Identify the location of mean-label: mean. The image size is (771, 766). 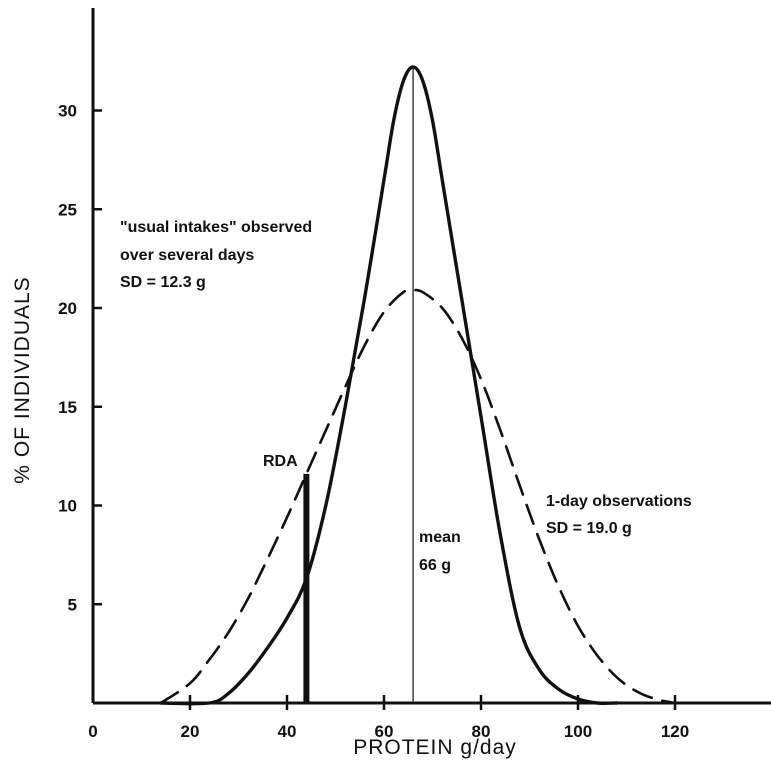
(440, 537).